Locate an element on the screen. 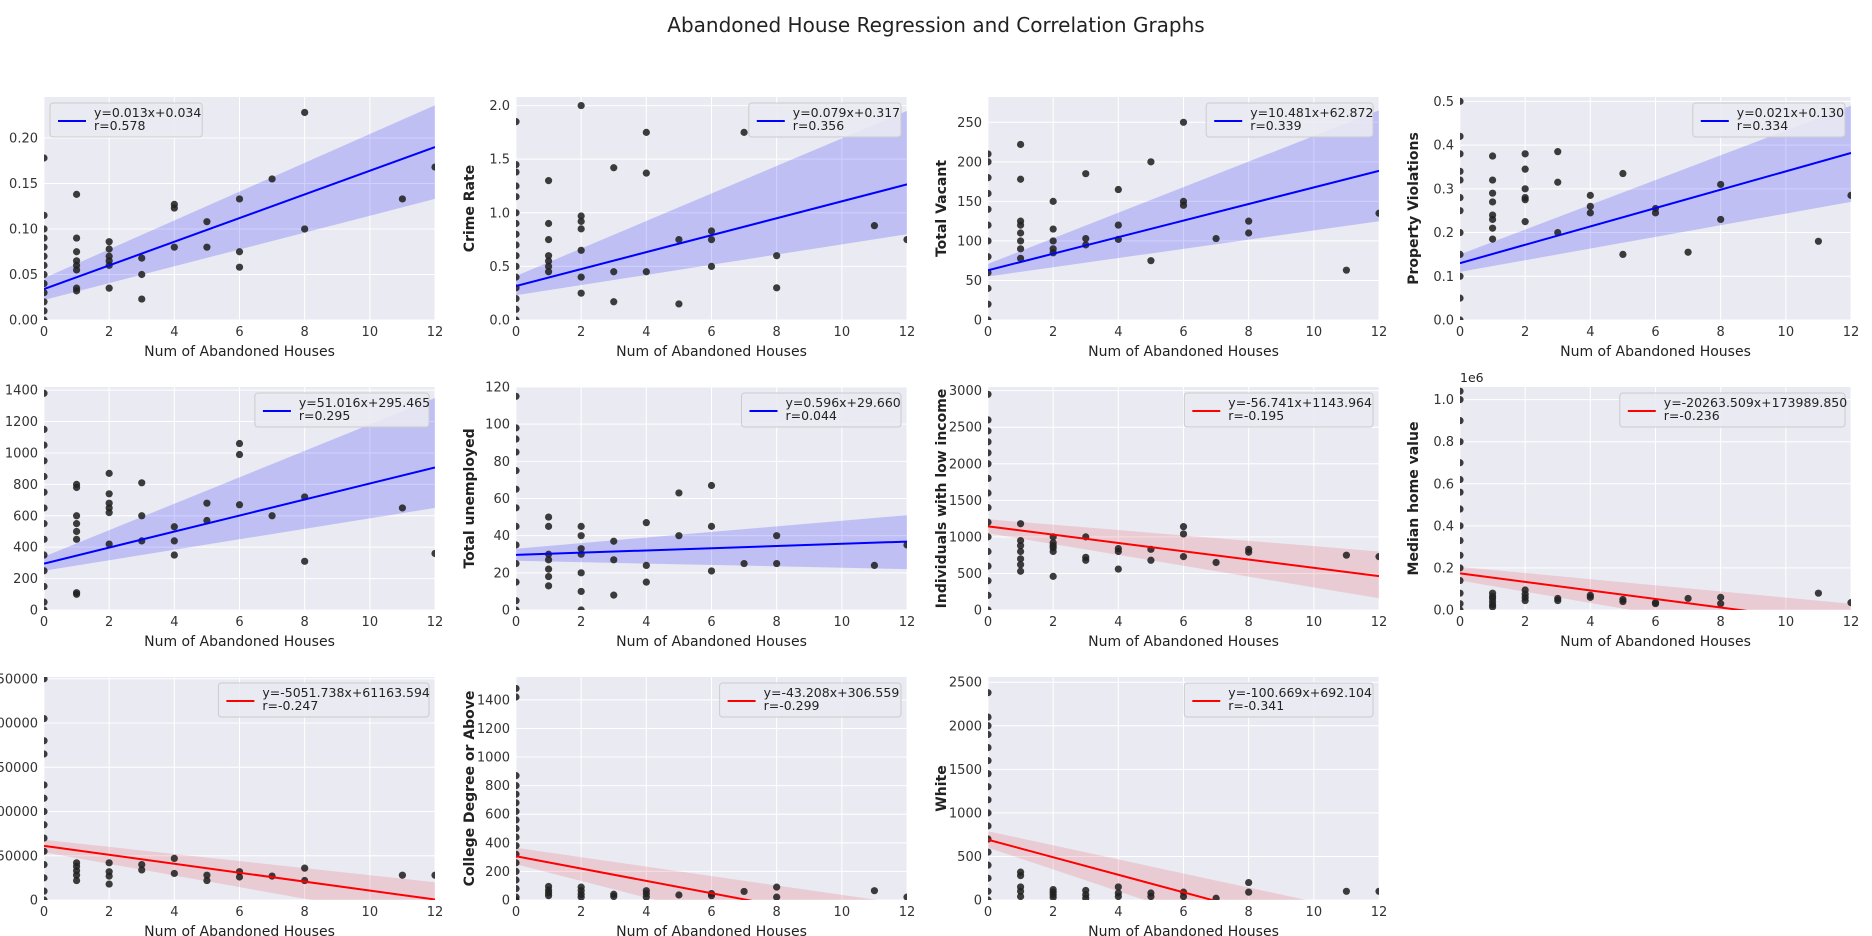  y-axis-label: Crime Rate is located at coordinates (470, 208).